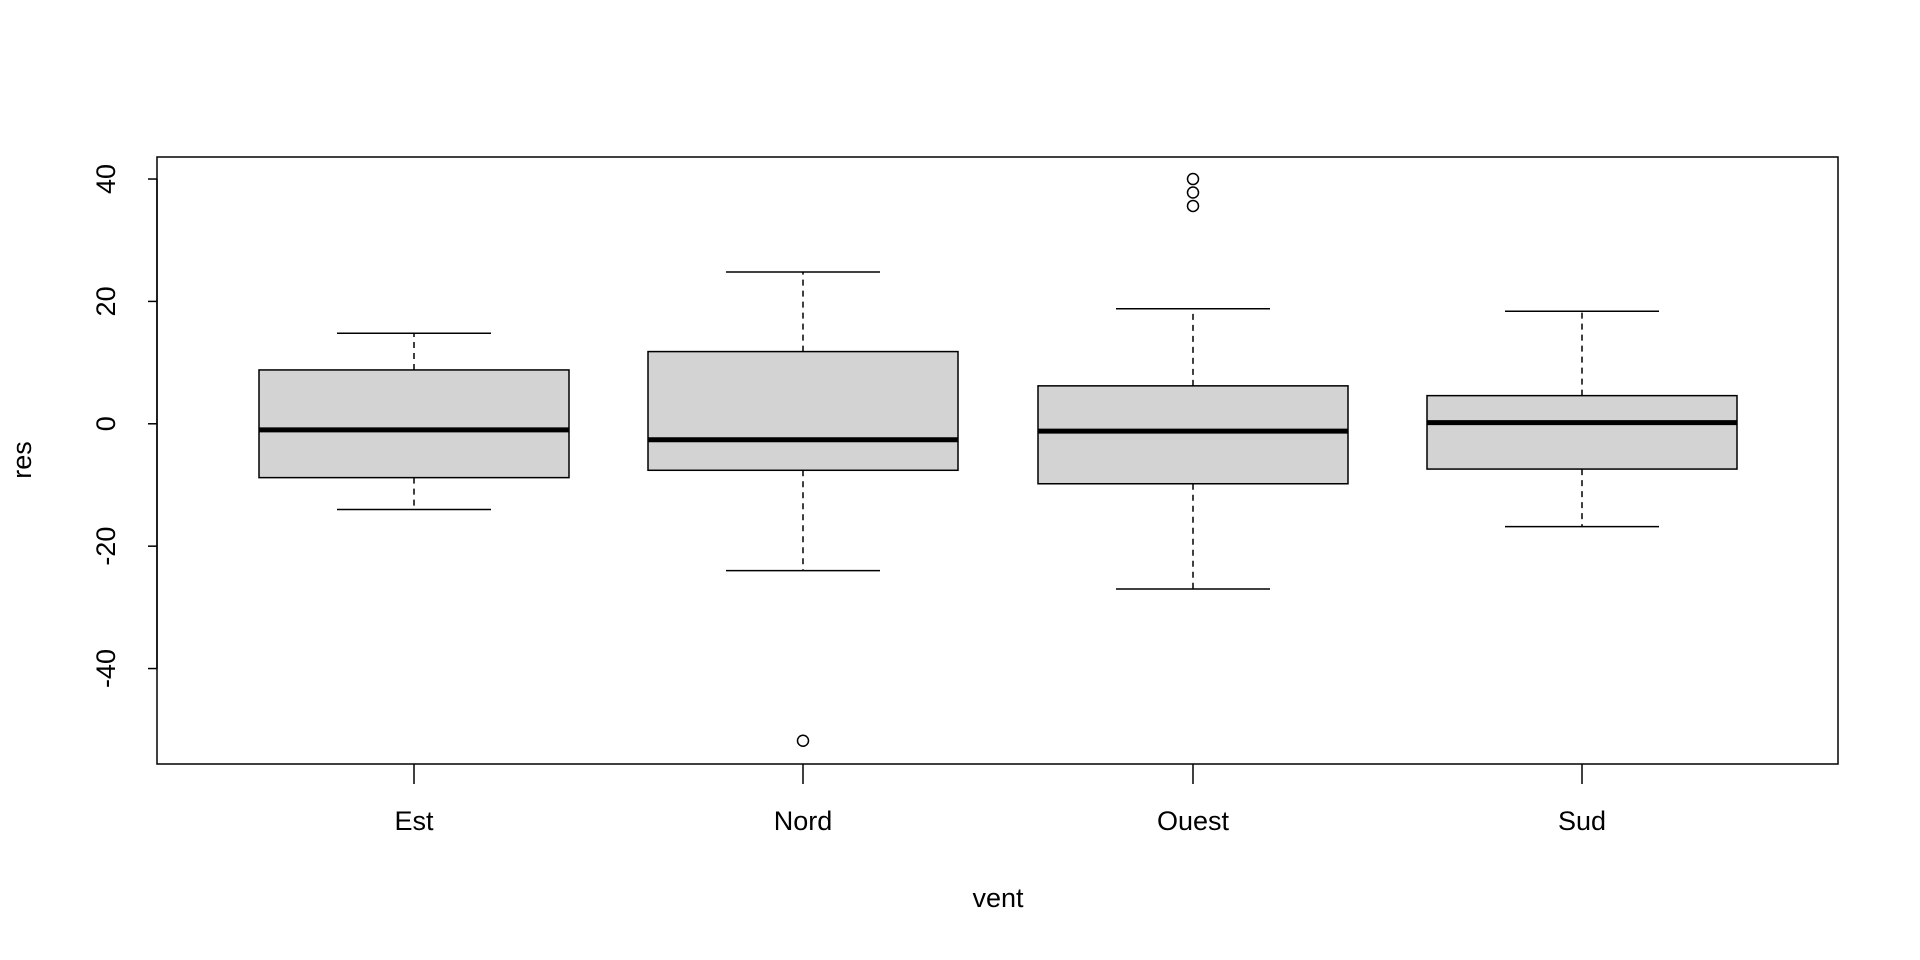 The image size is (1920, 960). Describe the element at coordinates (1582, 821) in the screenshot. I see `x-tick-label: Sud` at that location.